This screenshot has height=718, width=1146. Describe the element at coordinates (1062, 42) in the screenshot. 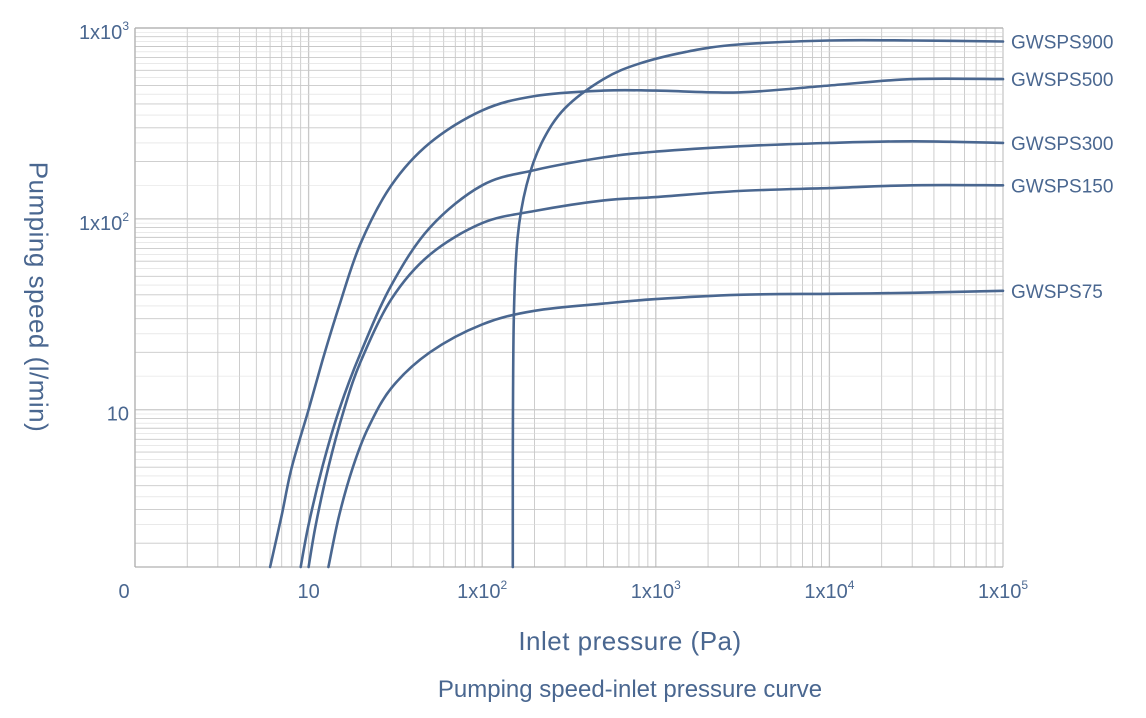

I see `series-label-gwsps900: GWSPS900` at that location.